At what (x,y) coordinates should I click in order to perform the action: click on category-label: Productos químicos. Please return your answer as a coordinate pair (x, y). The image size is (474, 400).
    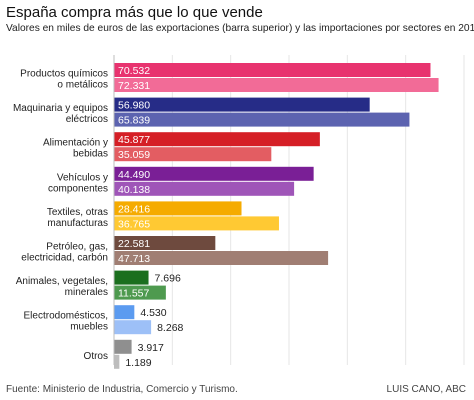
    Looking at the image, I should click on (64, 74).